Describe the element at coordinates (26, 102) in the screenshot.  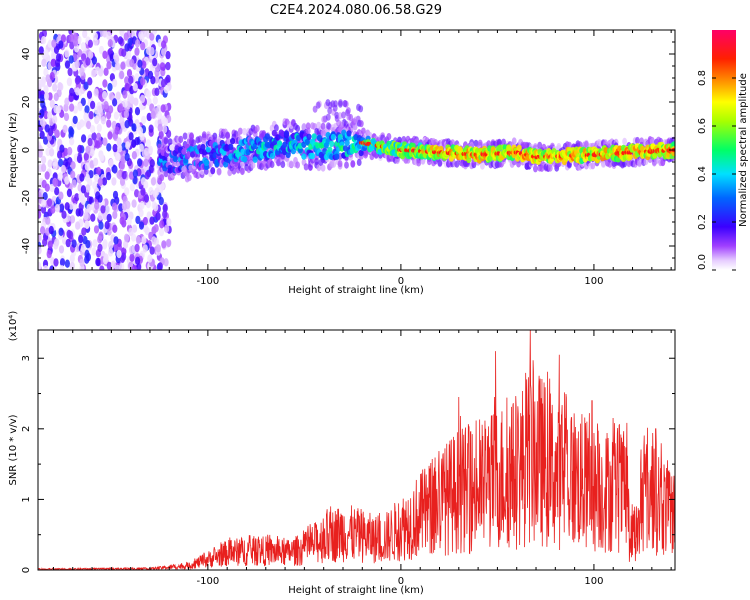
I see `y-tick-label: 20` at that location.